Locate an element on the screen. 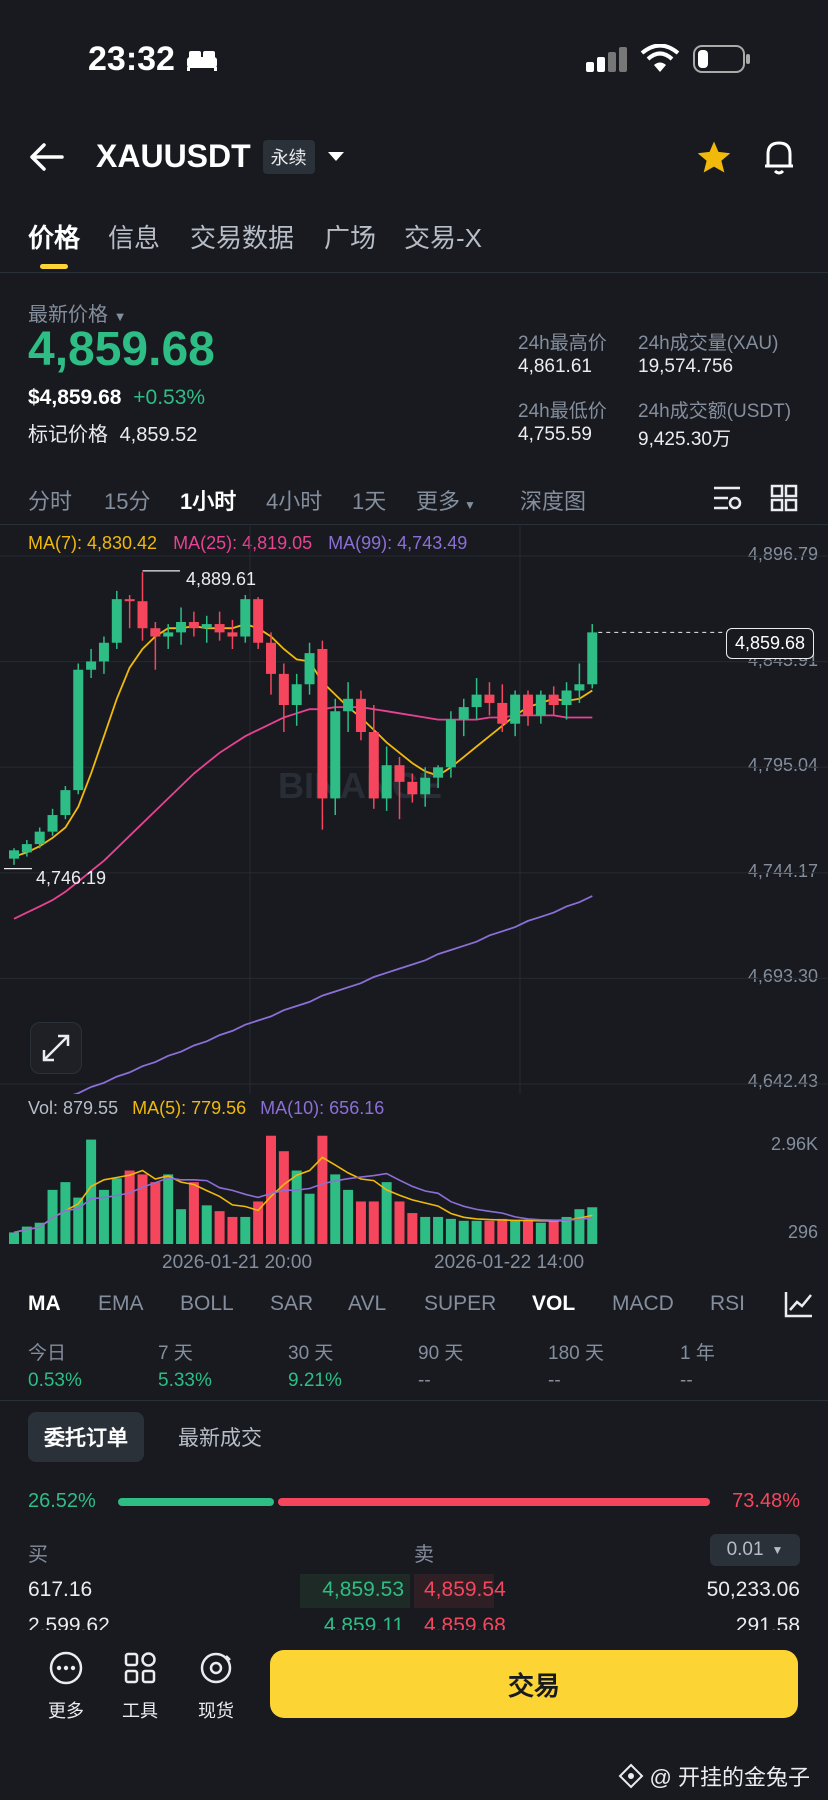 Image resolution: width=828 pixels, height=1800 pixels. indicator-super: SUPER is located at coordinates (460, 1303).